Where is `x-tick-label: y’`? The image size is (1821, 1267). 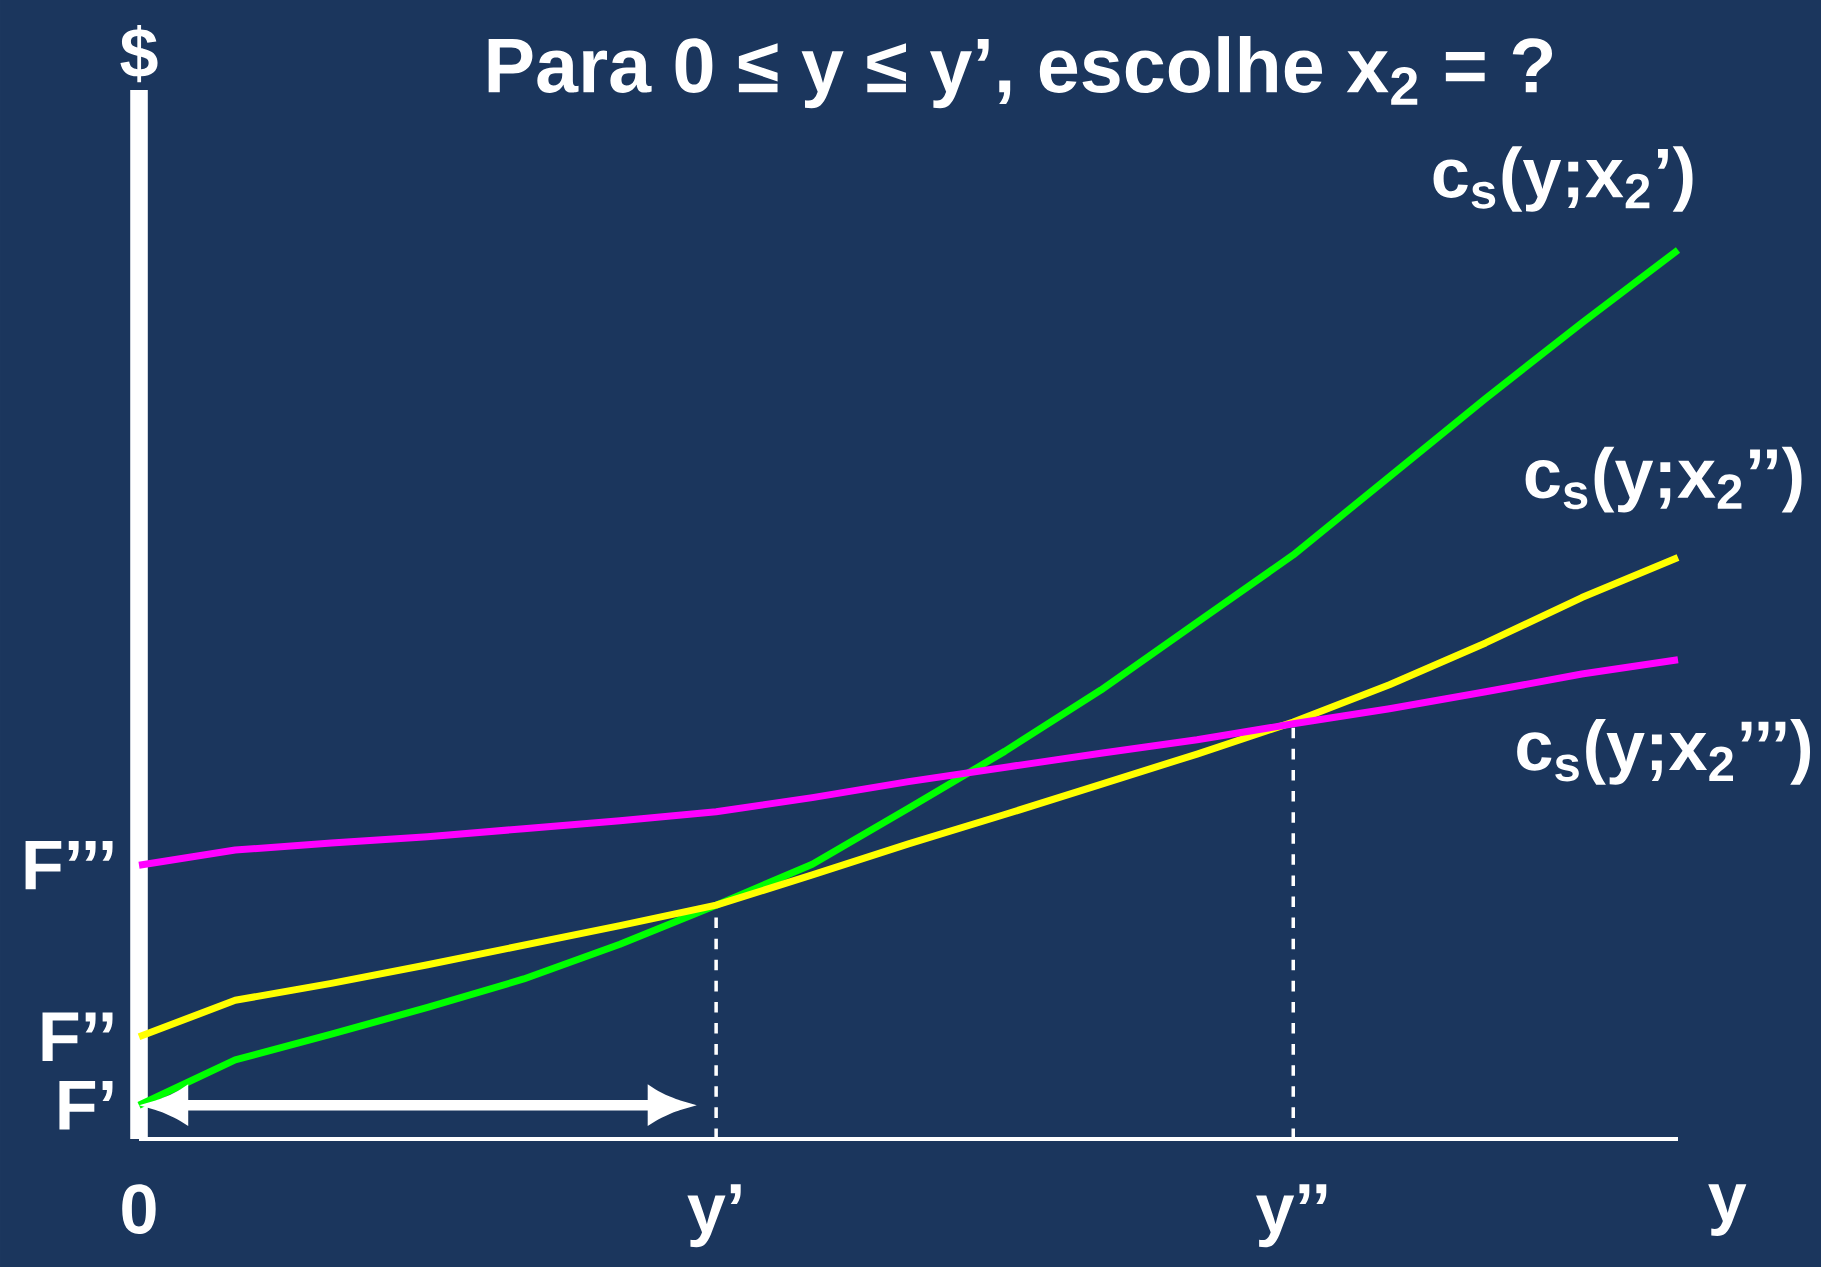
x-tick-label: y’ is located at coordinates (714, 1216).